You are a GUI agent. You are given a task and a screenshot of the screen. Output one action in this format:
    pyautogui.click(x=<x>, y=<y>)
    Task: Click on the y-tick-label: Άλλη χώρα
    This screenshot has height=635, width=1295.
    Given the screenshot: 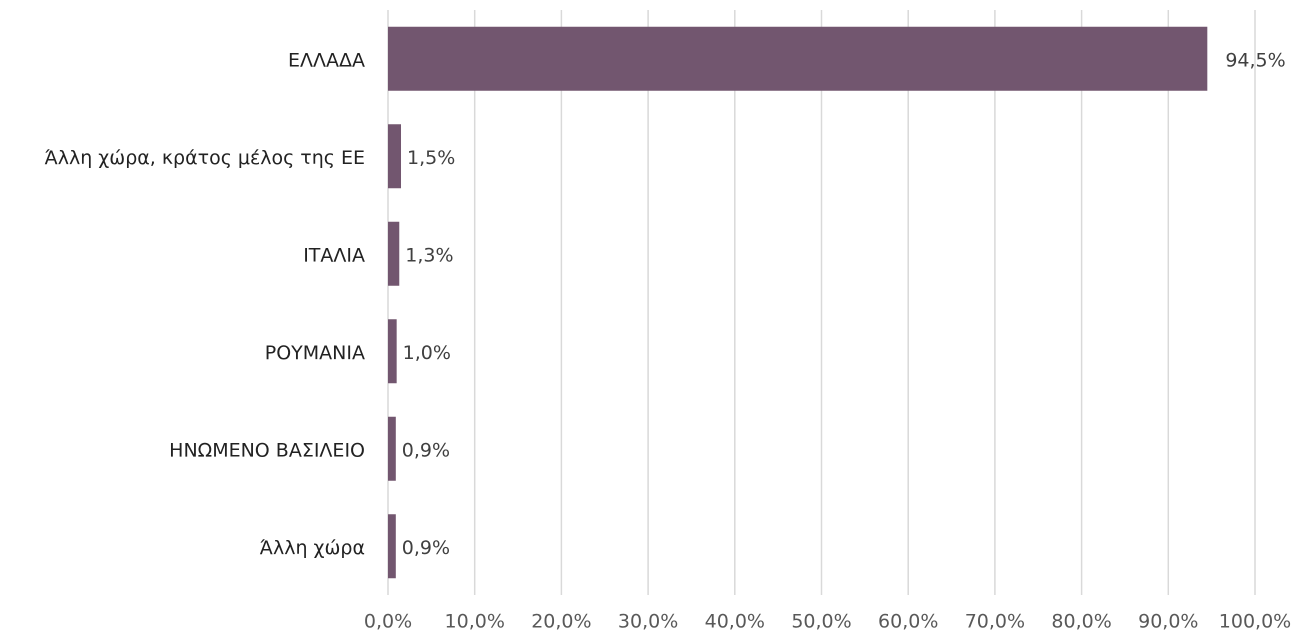 What is the action you would take?
    pyautogui.click(x=312, y=548)
    